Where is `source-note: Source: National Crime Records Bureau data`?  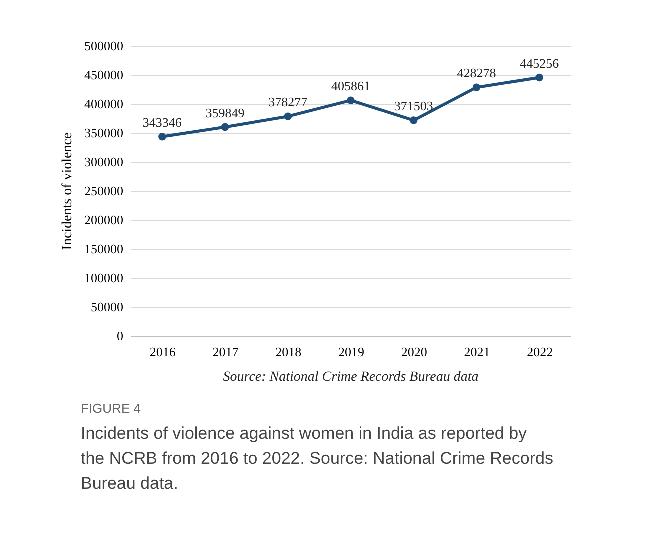 source-note: Source: National Crime Records Bureau data is located at coordinates (351, 377).